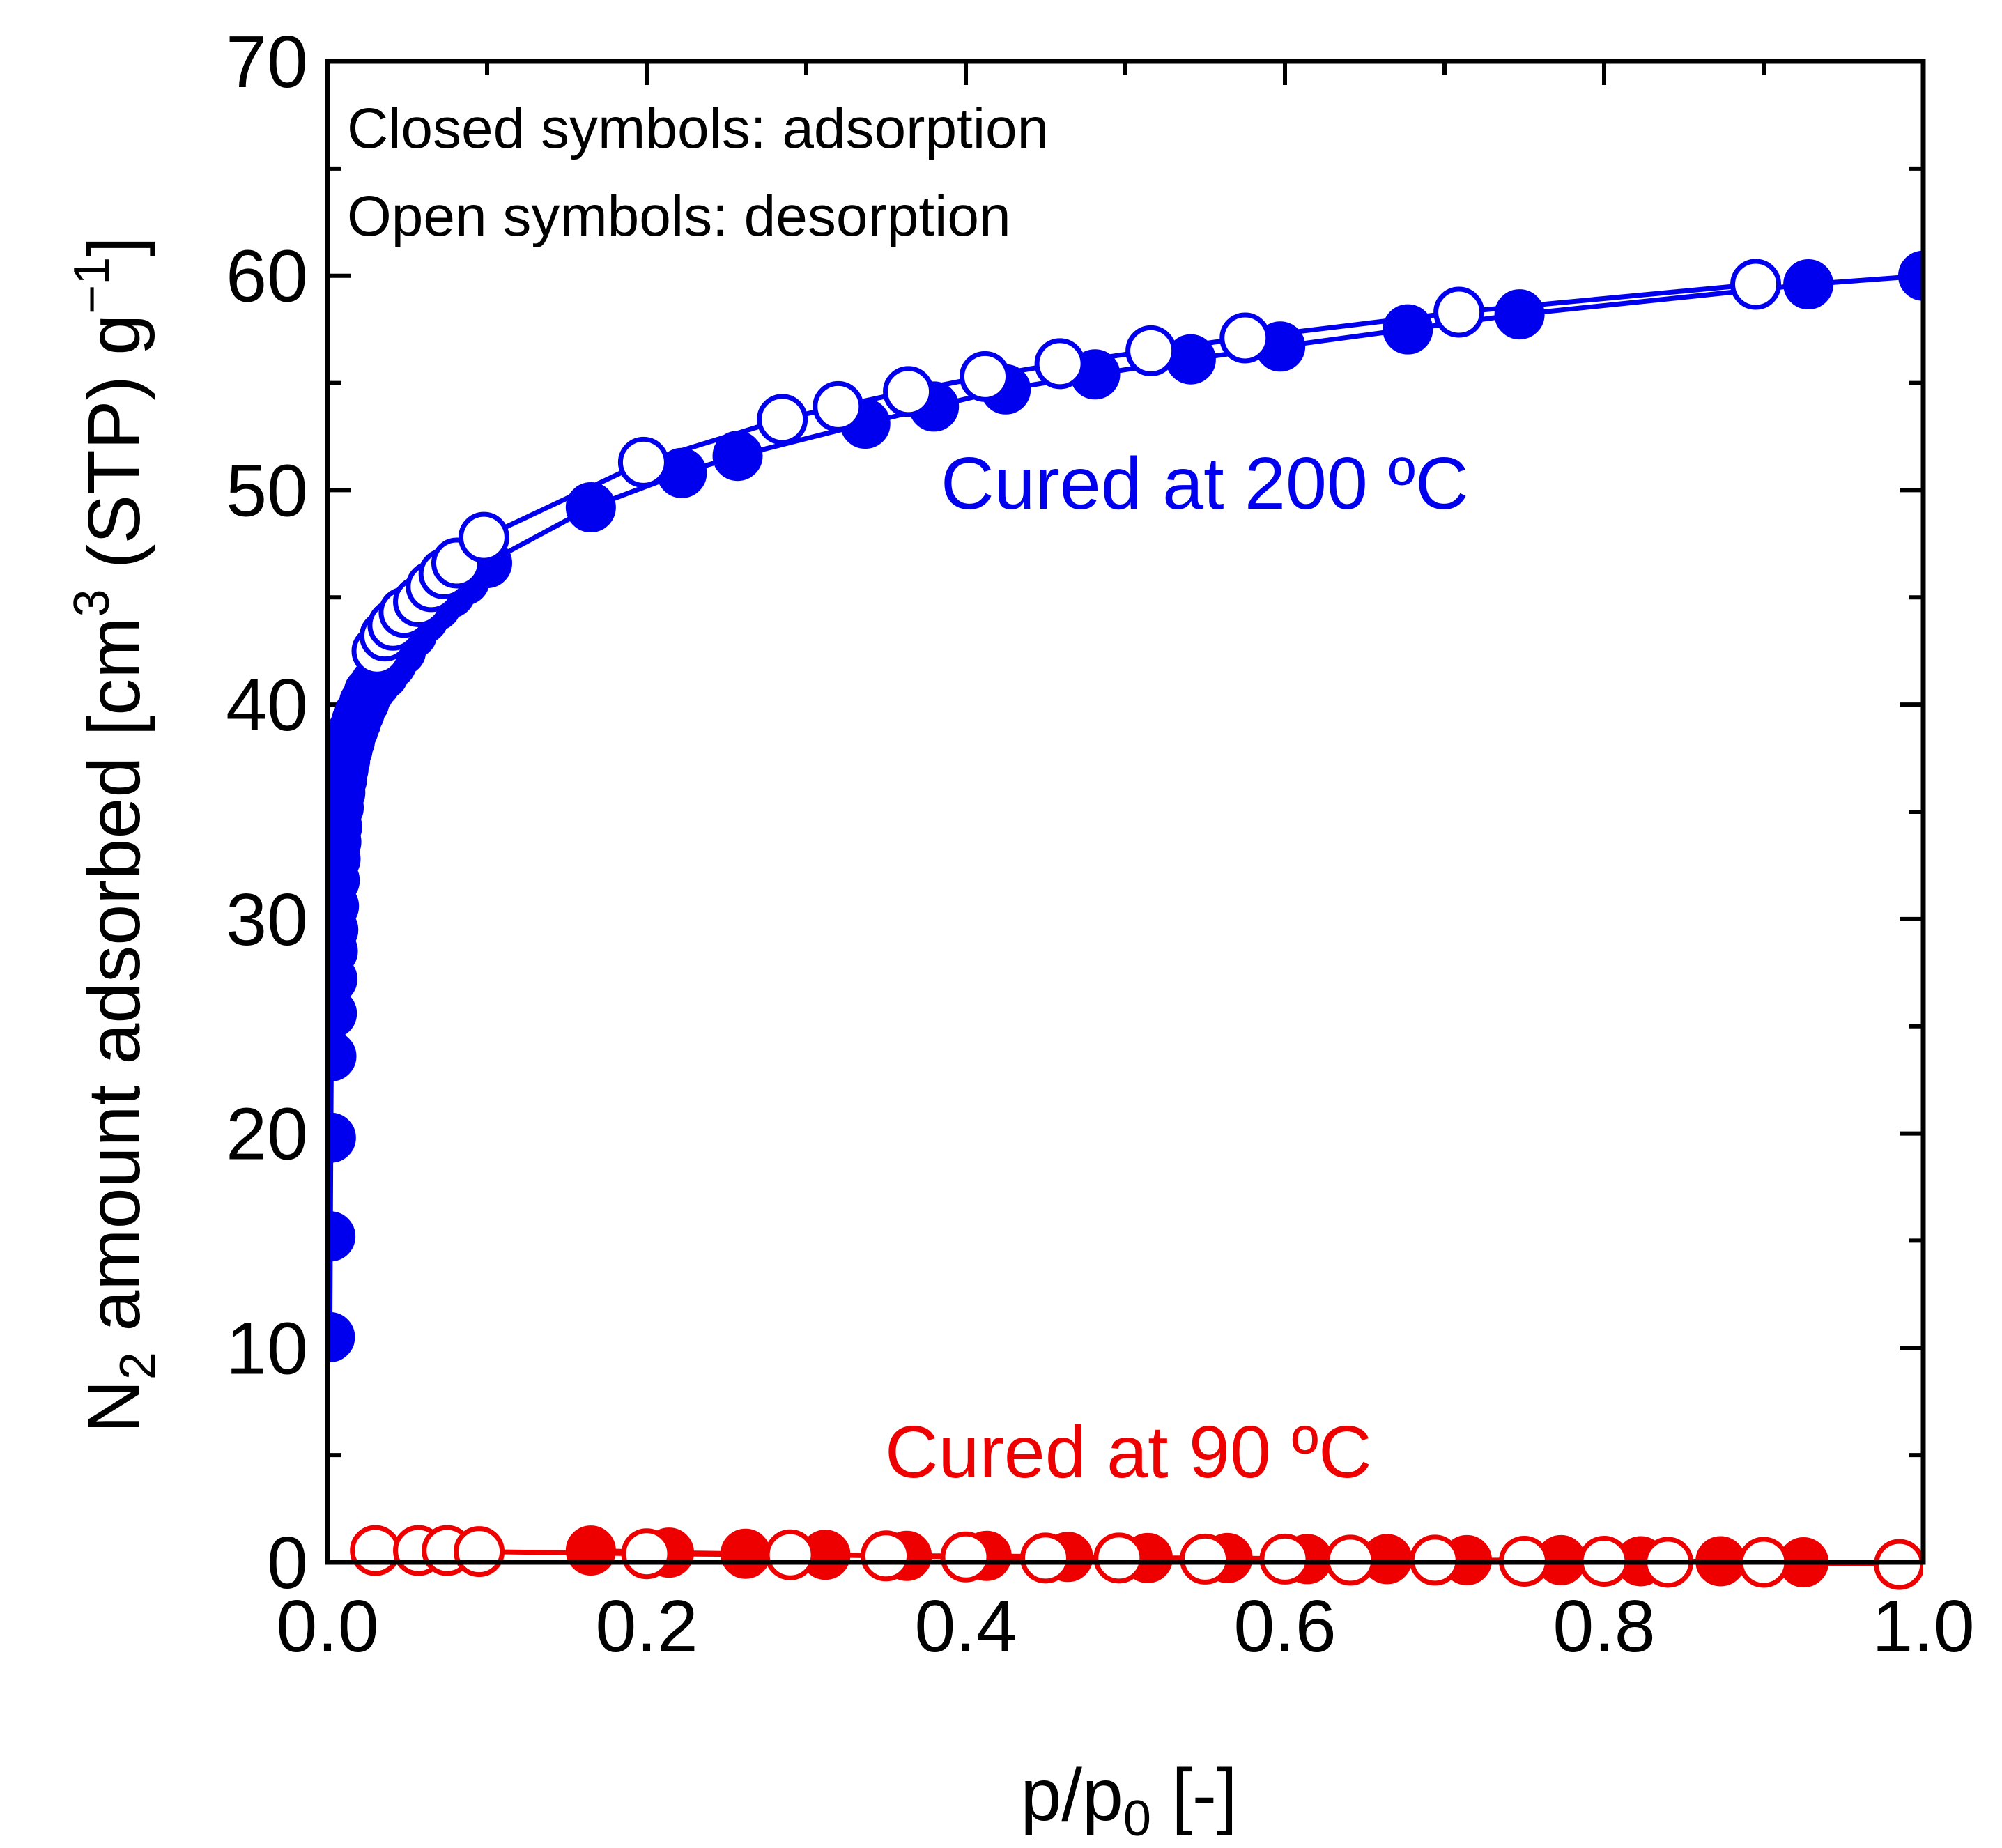  What do you see at coordinates (114, 246) in the screenshot?
I see `y-axis-title-d: ]` at bounding box center [114, 246].